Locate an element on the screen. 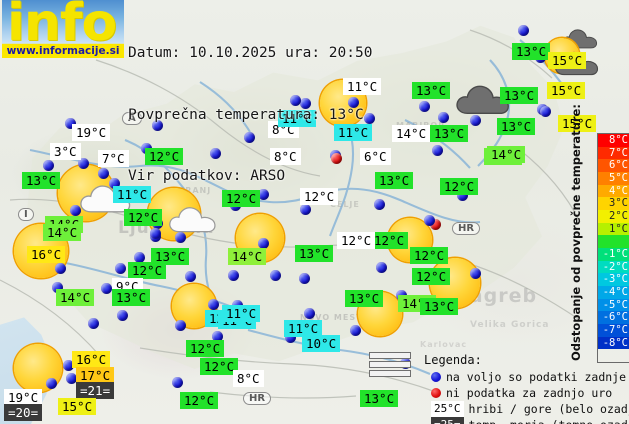 The image size is (629, 424). scale-step: 3°C is located at coordinates (613, 203).